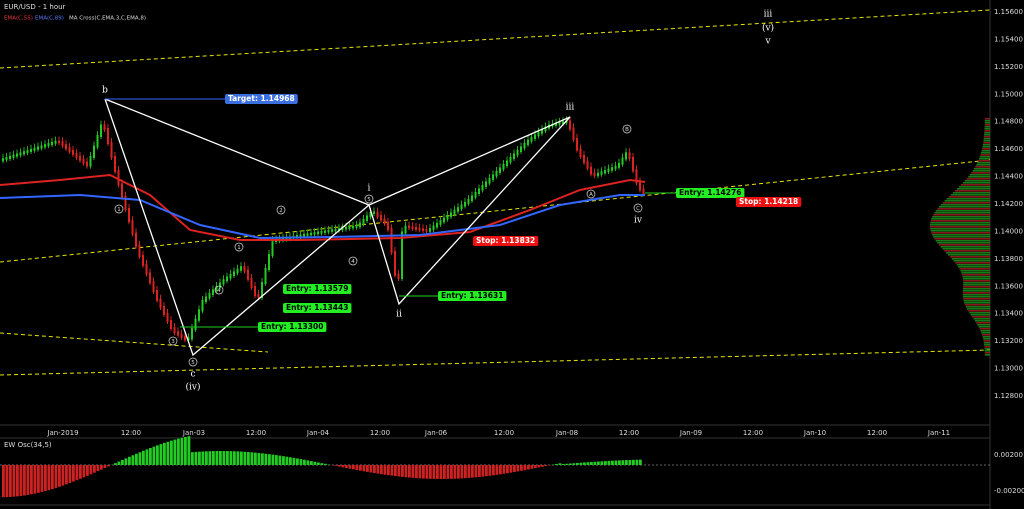  What do you see at coordinates (353, 262) in the screenshot?
I see `wave-marker-label: 4` at bounding box center [353, 262].